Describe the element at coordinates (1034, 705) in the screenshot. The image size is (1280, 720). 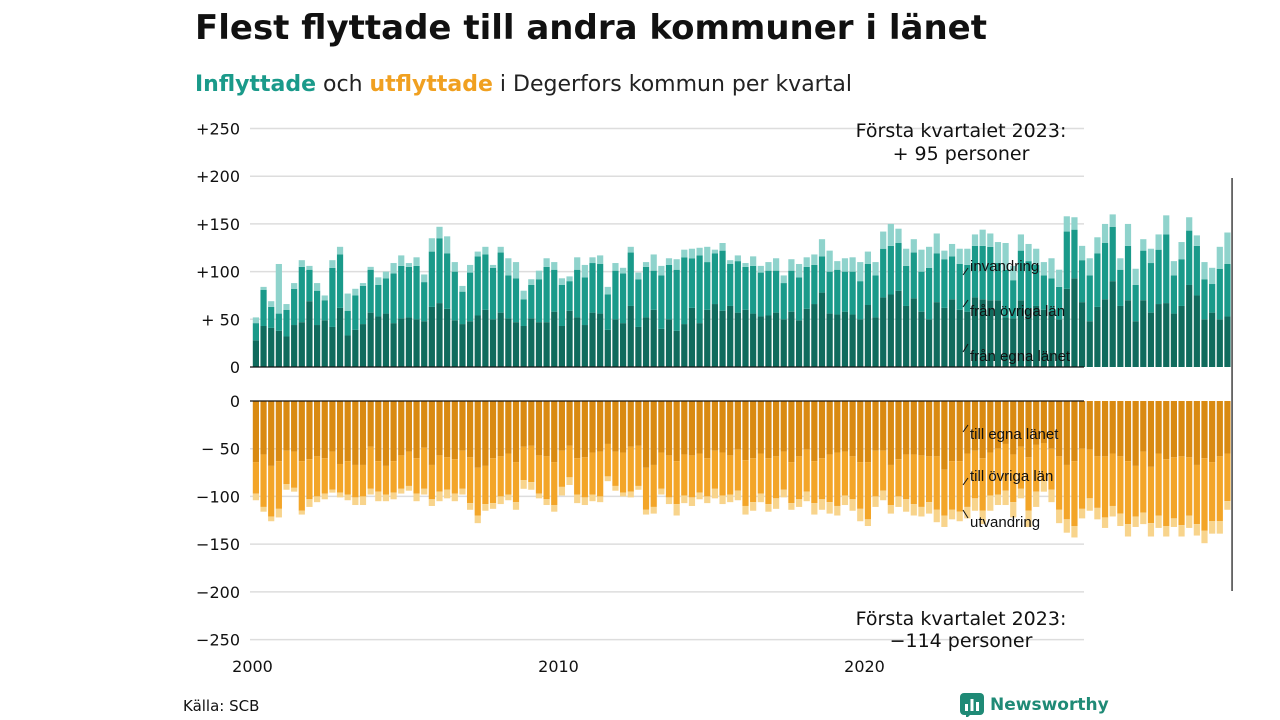
I see `brand-logo: Newsworthy` at that location.